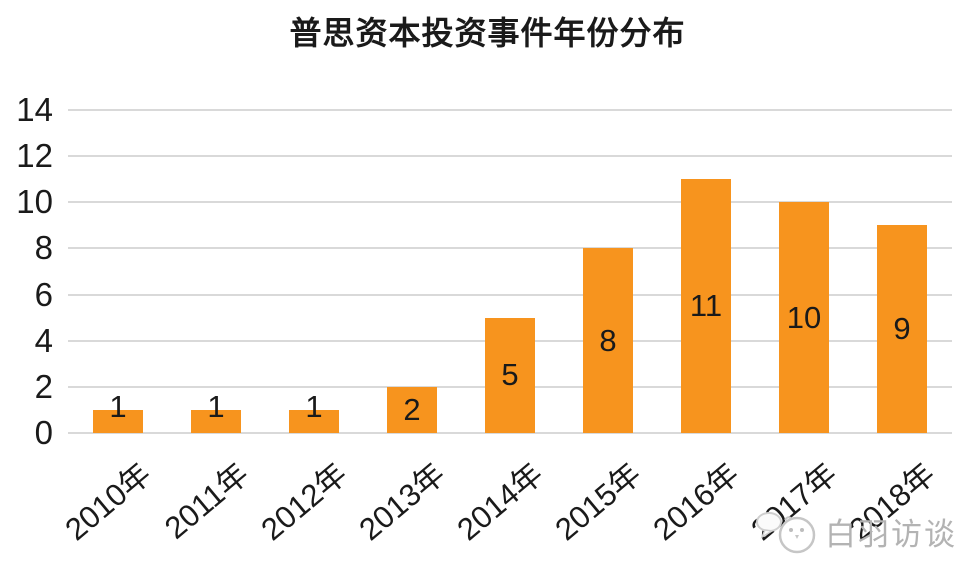 Image resolution: width=975 pixels, height=570 pixels. I want to click on bar-value-label: 11, so click(706, 306).